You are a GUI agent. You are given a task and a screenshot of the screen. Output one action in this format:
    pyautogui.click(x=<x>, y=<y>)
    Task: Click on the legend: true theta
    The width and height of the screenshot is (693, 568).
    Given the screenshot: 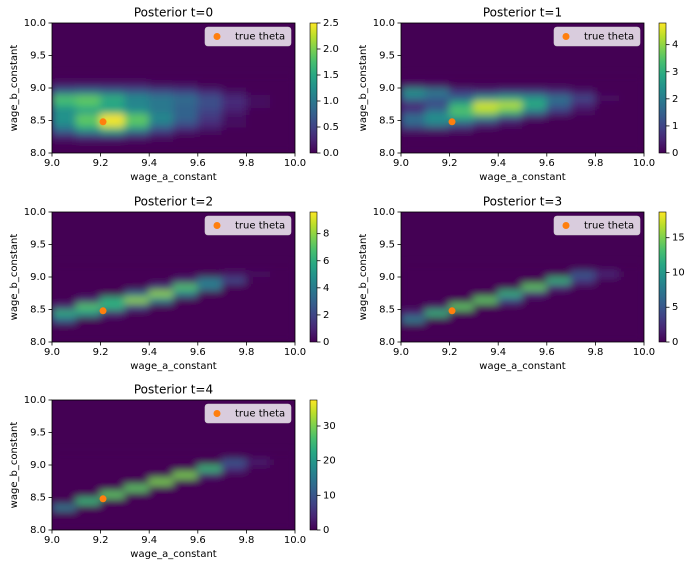 What is the action you would take?
    pyautogui.click(x=248, y=413)
    